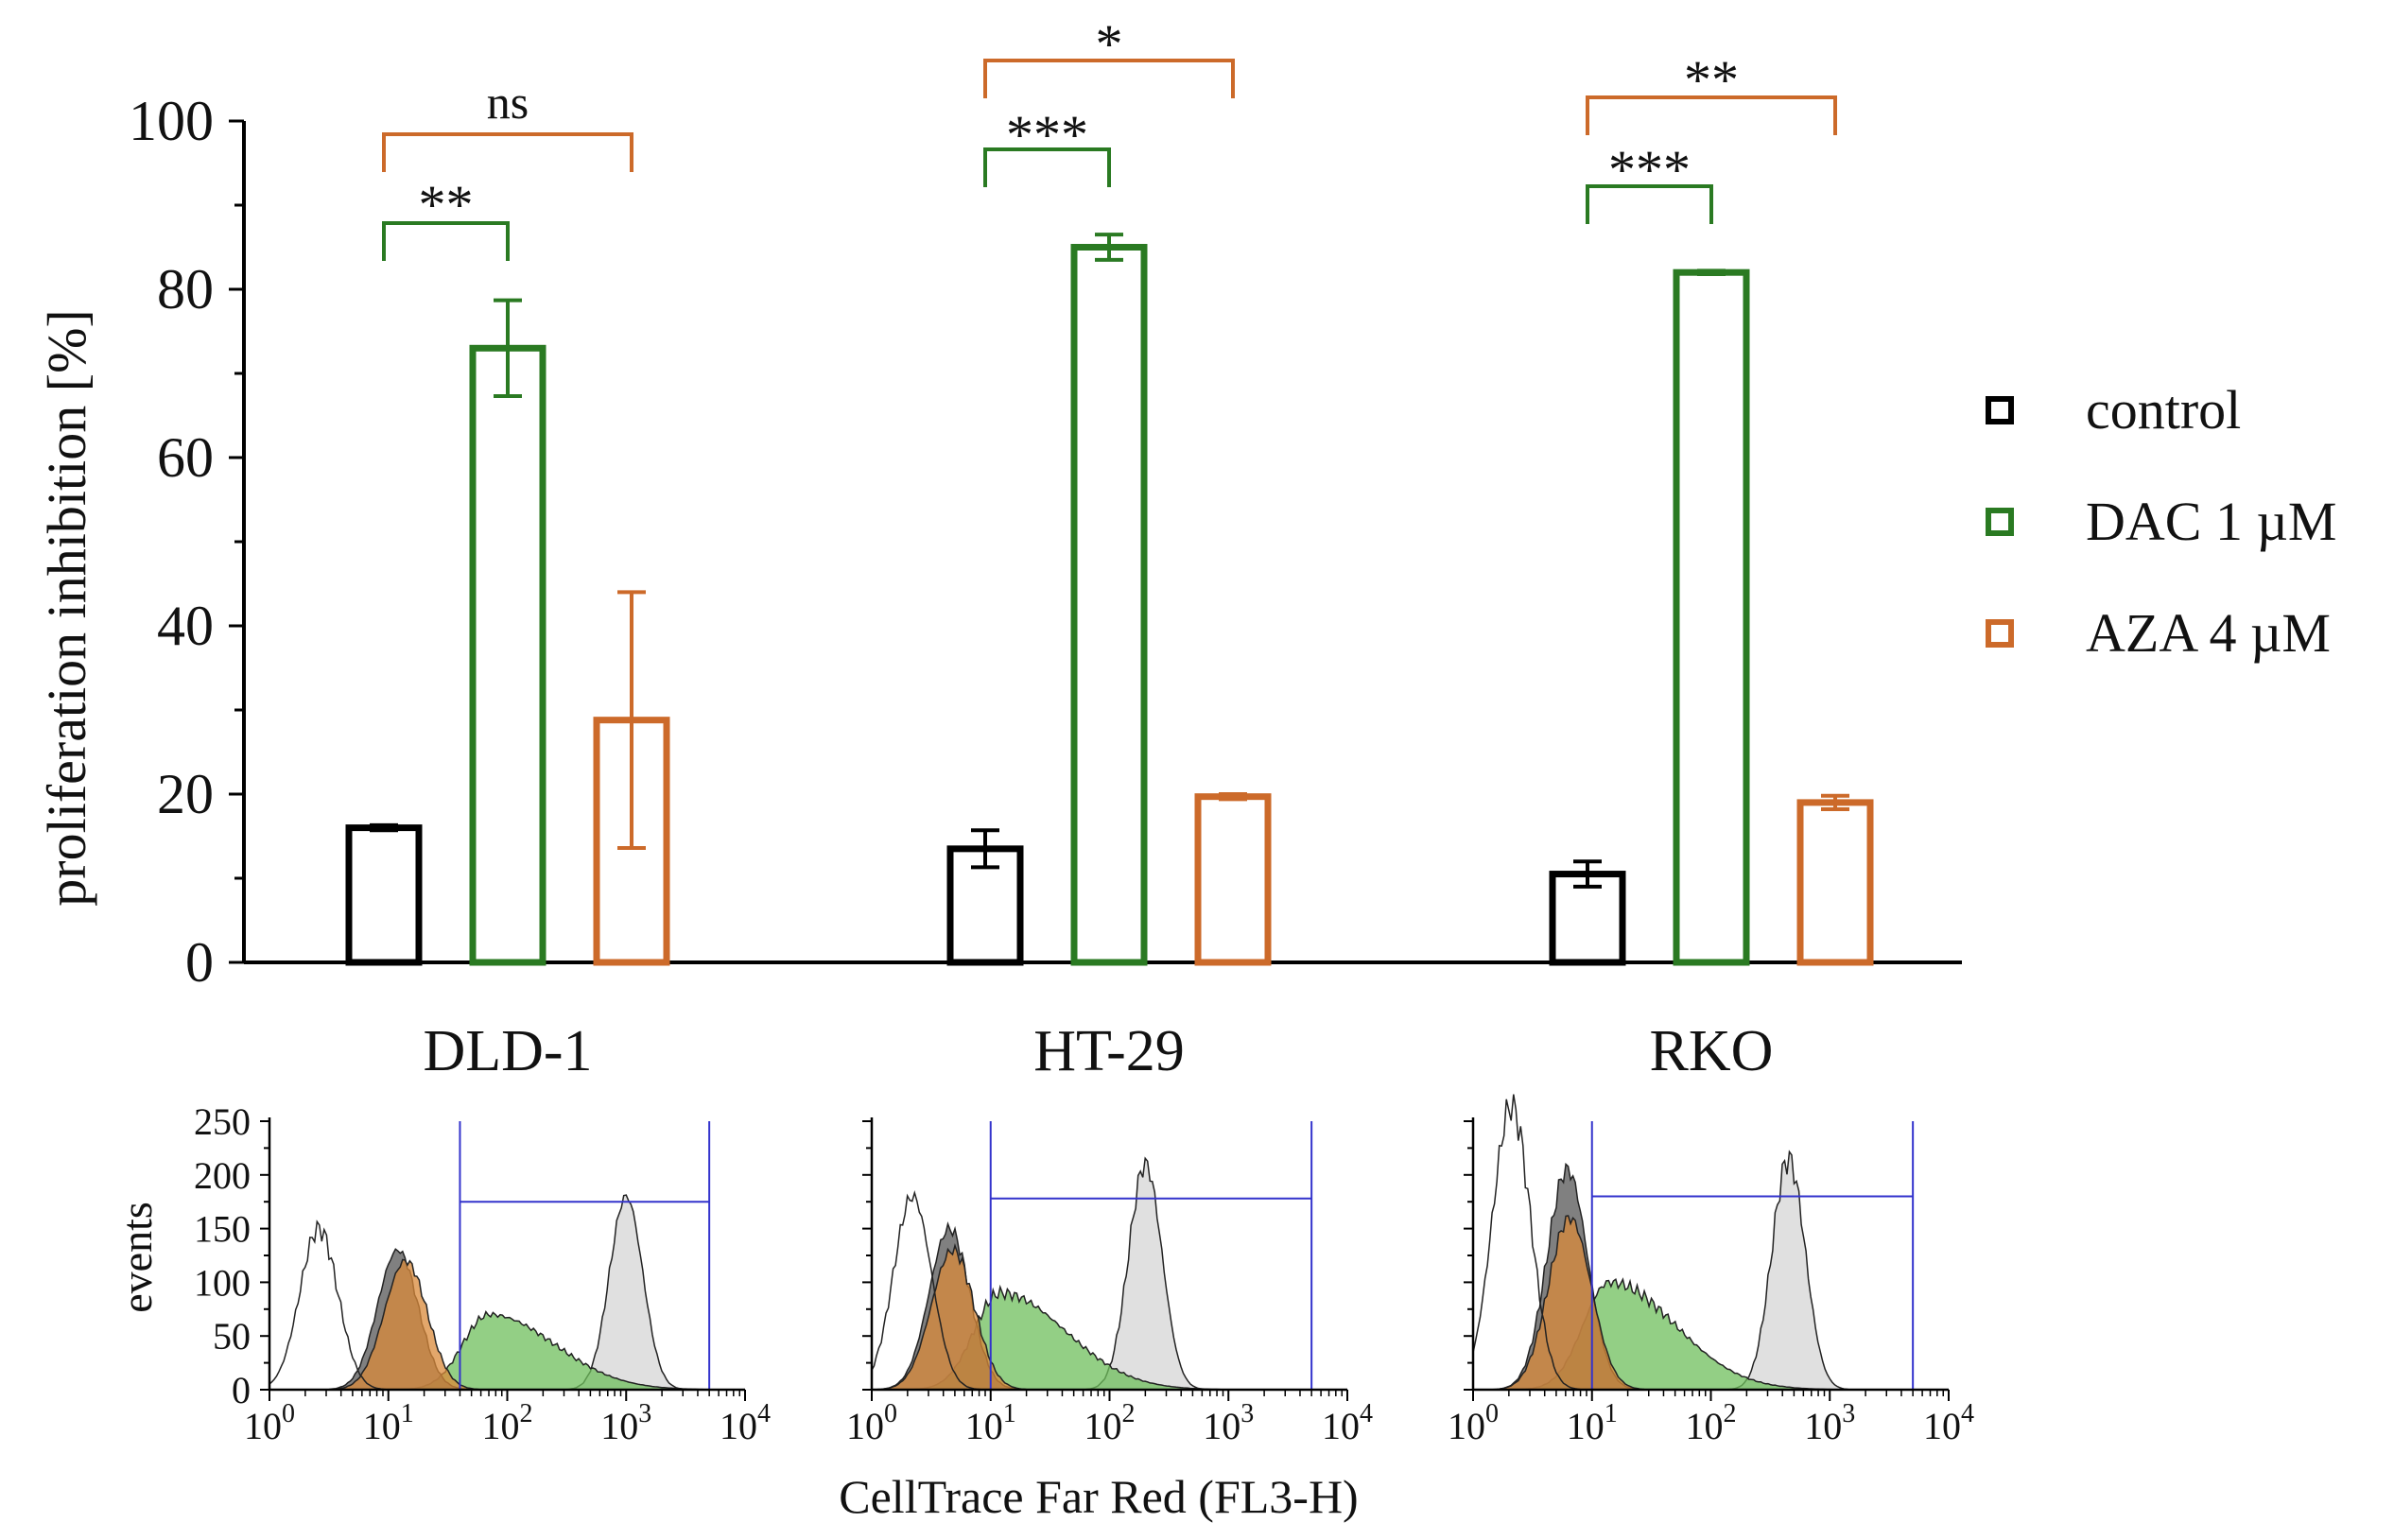 Image resolution: width=2394 pixels, height=1540 pixels. Describe the element at coordinates (2212, 521) in the screenshot. I see `legend-label-dac: DAC 1 µM` at that location.